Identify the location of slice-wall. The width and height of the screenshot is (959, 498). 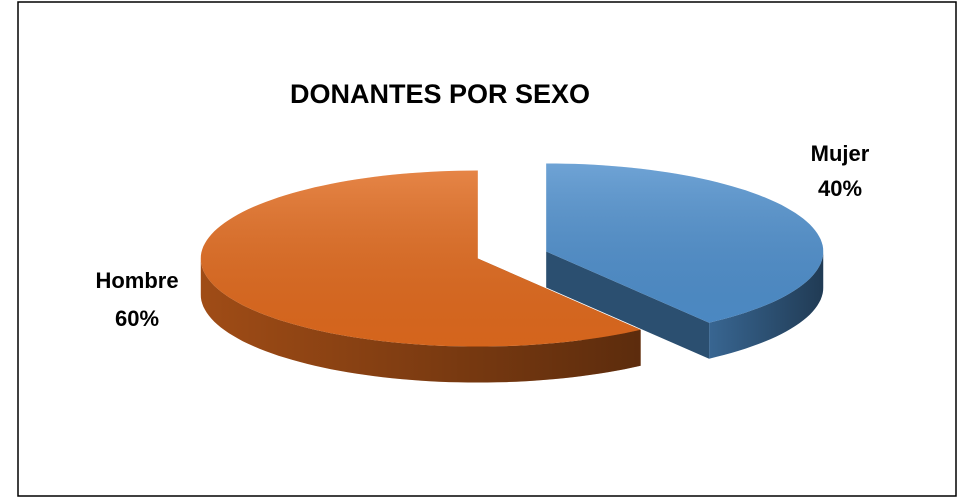
(628, 305).